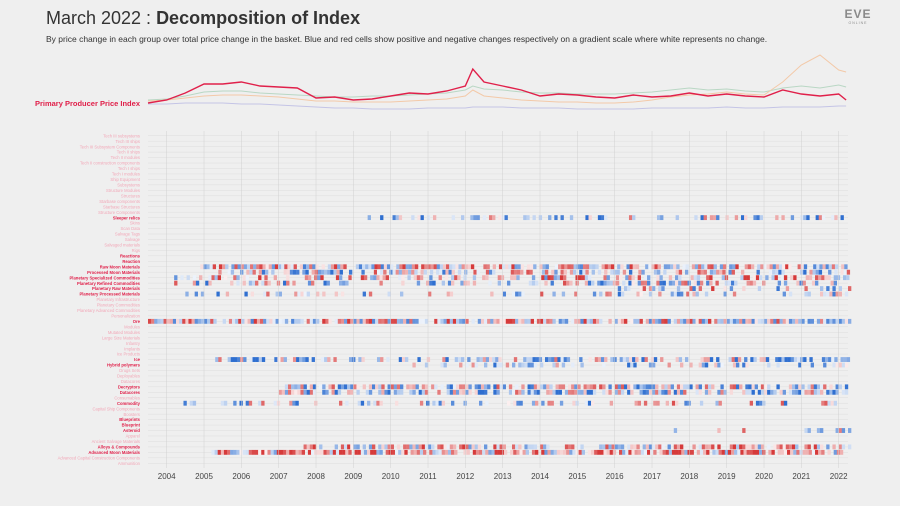 The image size is (900, 506). What do you see at coordinates (127, 234) in the screenshot?
I see `heatmap-row-label: Salvage Tags` at bounding box center [127, 234].